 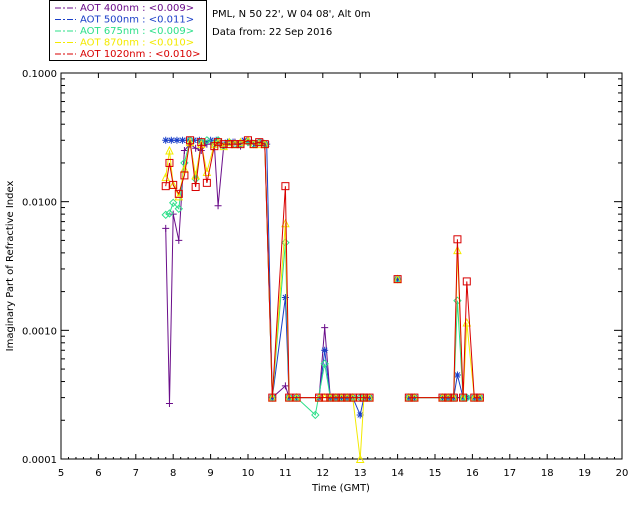 I want to click on x-tick-label: 16, so click(x=472, y=473).